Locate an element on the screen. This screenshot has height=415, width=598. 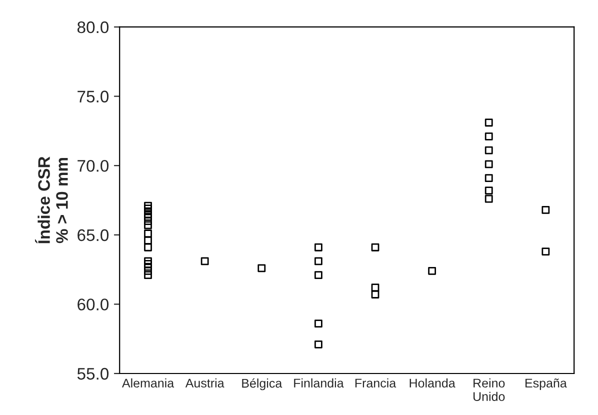
y-tick-label: 70.0 is located at coordinates (93, 166).